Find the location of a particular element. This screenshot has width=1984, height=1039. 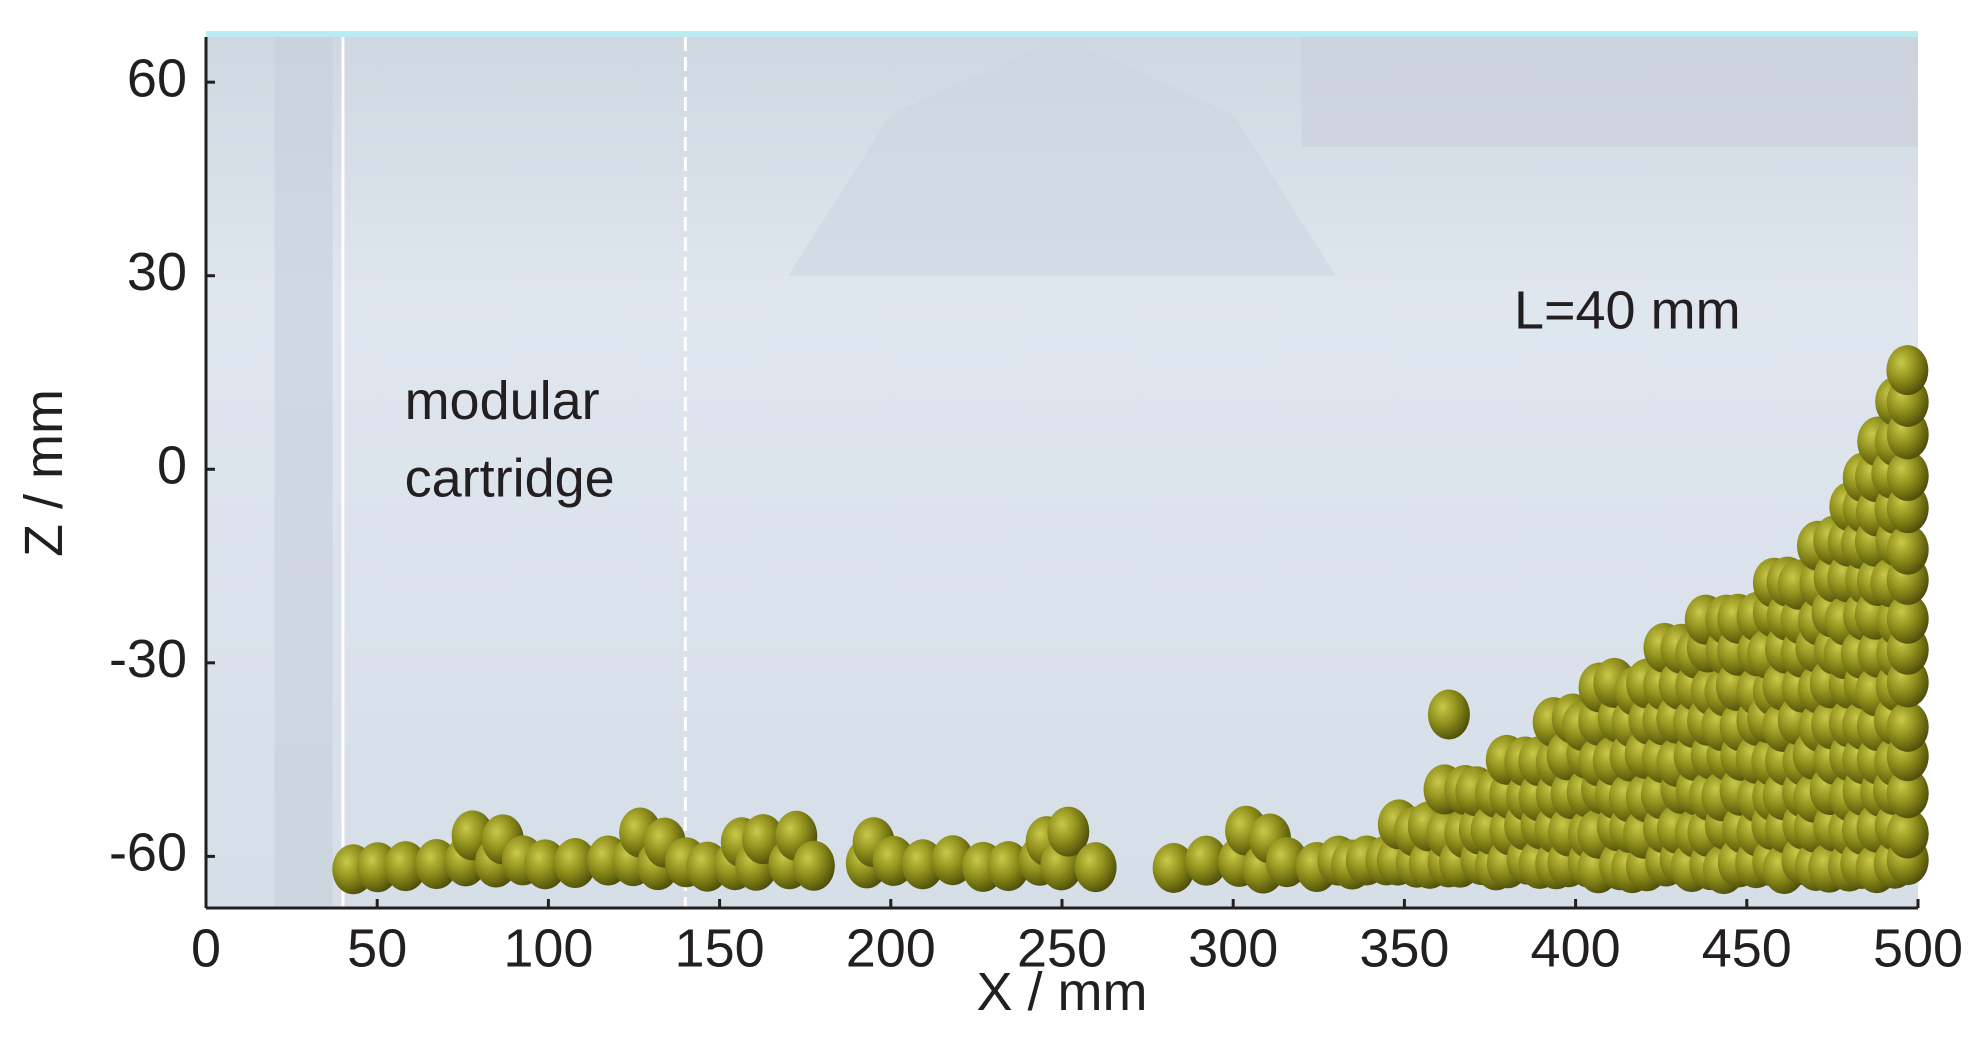

annotation: L=40 mm is located at coordinates (1627, 311).